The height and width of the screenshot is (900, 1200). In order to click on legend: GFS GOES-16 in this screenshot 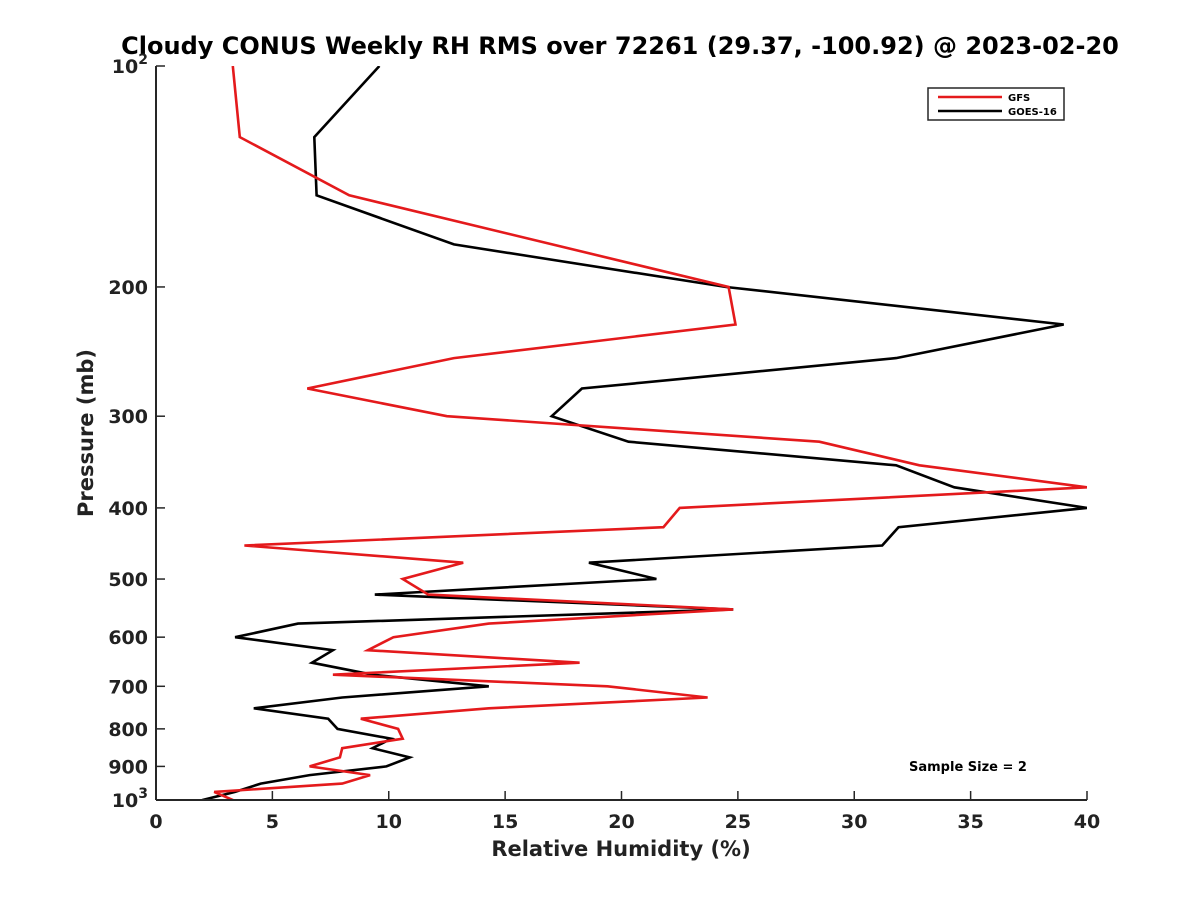, I will do `click(996, 104)`.